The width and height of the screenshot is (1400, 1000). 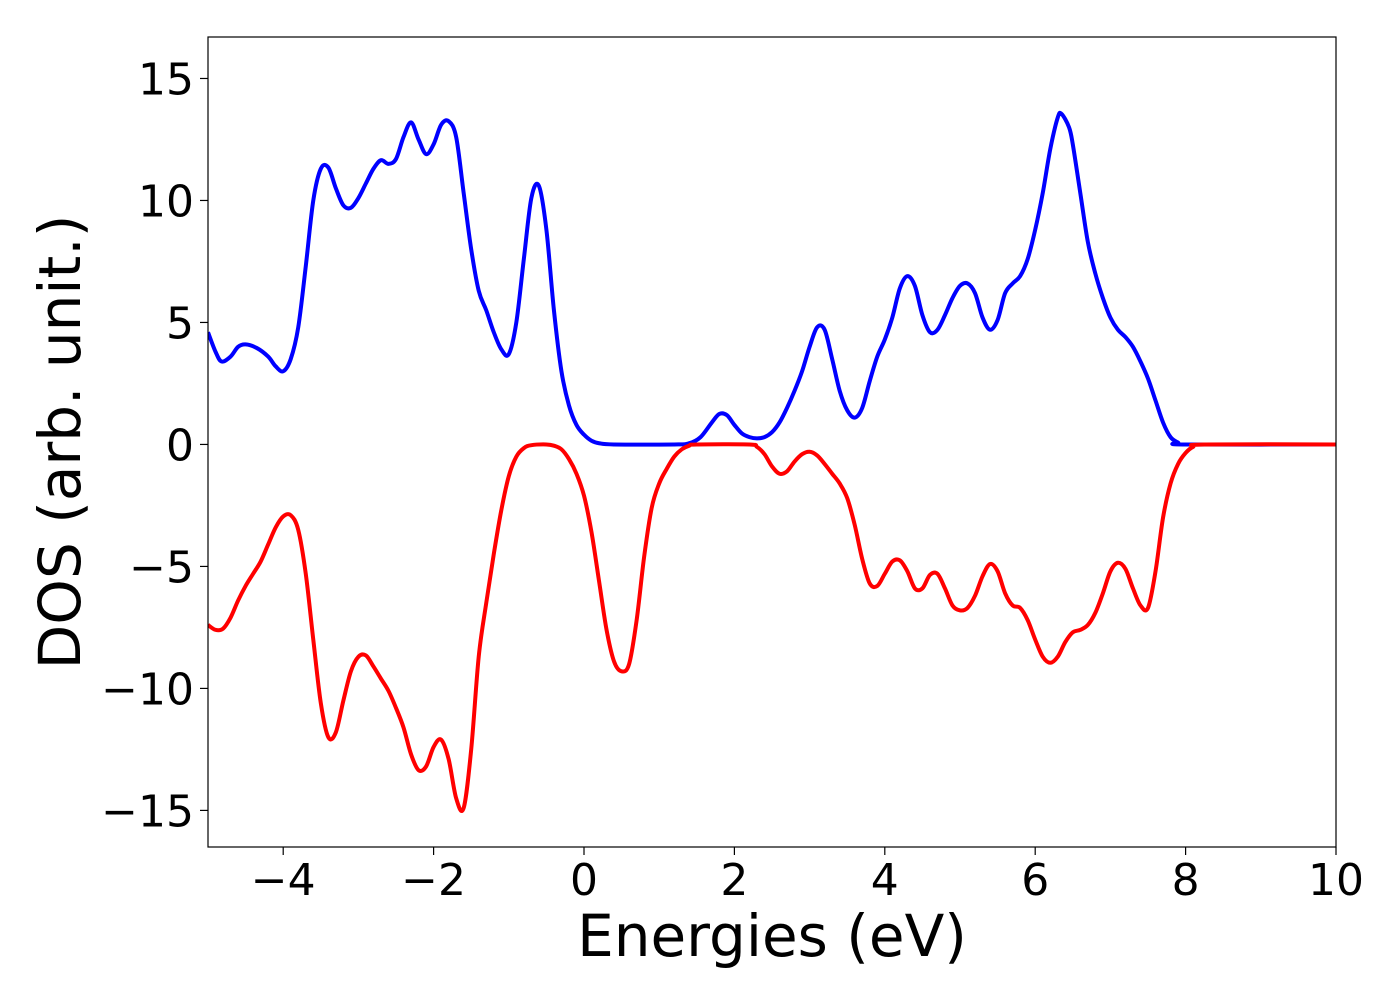 What do you see at coordinates (60, 442) in the screenshot?
I see `y-axis-title: DOS (arb. unit.)` at bounding box center [60, 442].